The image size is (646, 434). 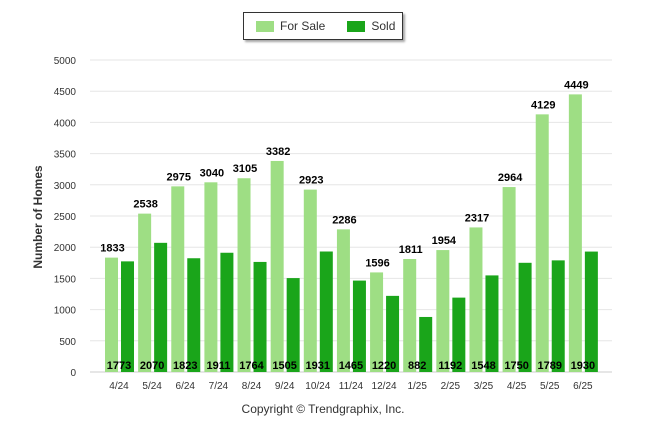 I want to click on legend-swatch-sold, so click(x=356, y=26).